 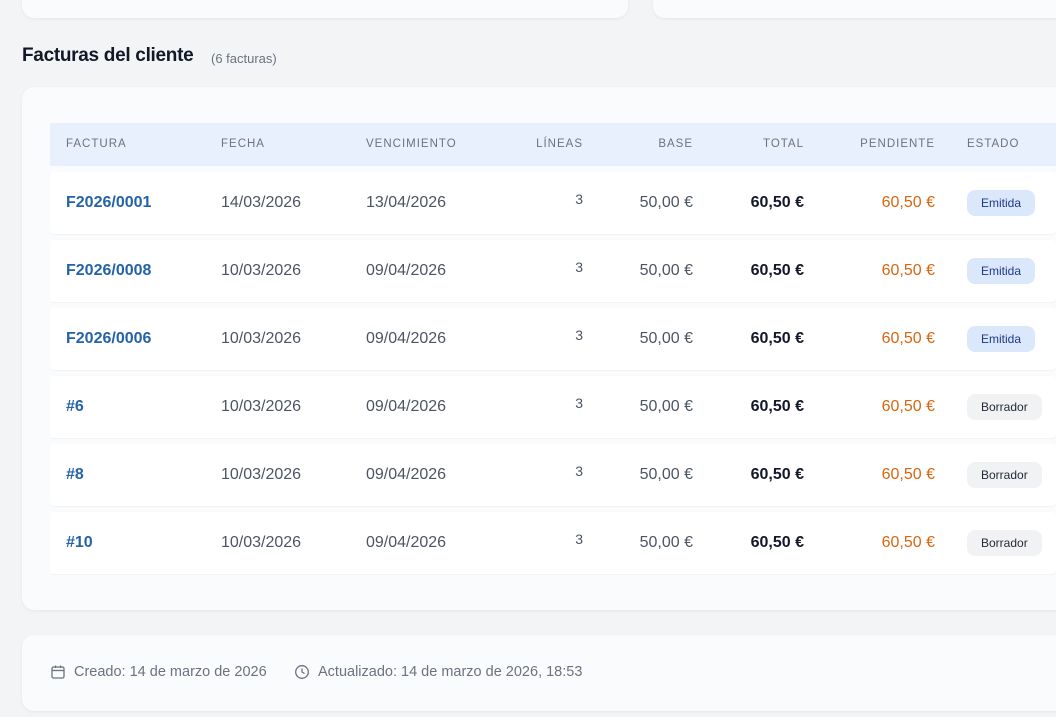 What do you see at coordinates (411, 144) in the screenshot?
I see `column-header: VENCIMIENTO` at bounding box center [411, 144].